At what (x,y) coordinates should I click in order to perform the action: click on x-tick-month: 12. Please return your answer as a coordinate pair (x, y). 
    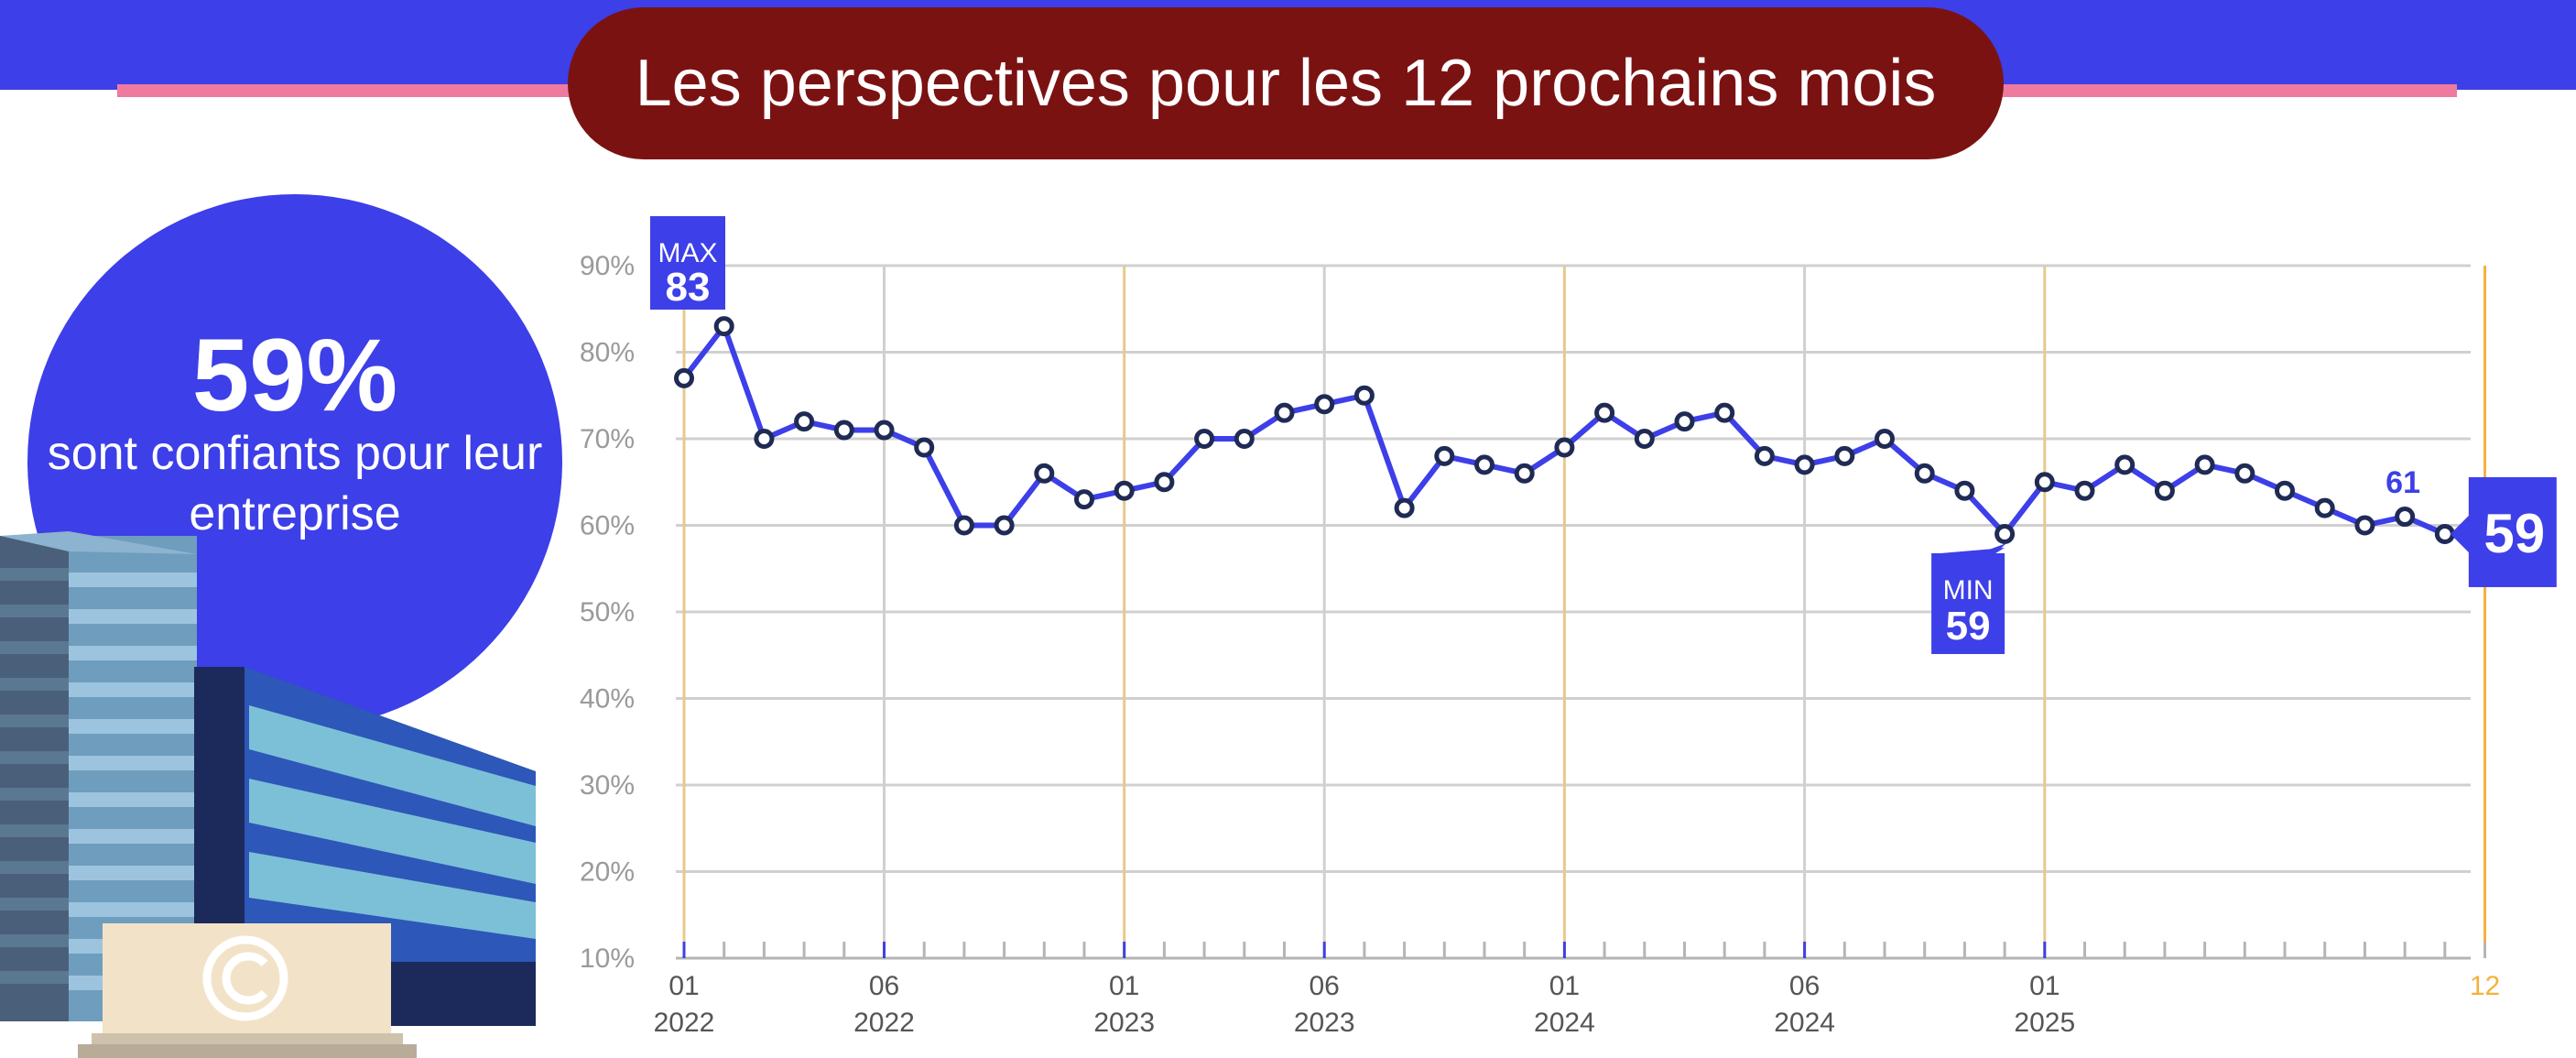
    Looking at the image, I should click on (2485, 986).